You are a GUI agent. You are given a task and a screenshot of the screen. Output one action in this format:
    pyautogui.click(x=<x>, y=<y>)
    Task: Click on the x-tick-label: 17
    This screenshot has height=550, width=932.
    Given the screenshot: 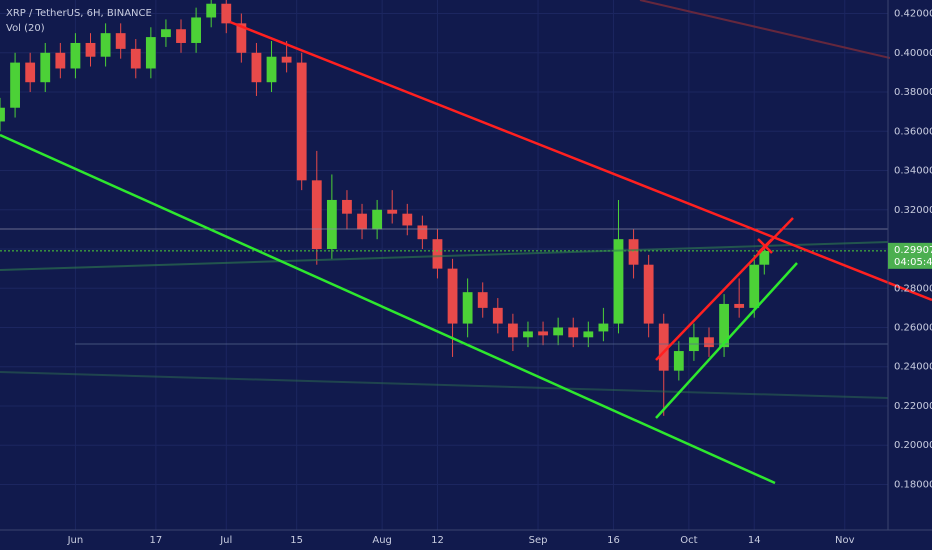 What is the action you would take?
    pyautogui.click(x=156, y=540)
    